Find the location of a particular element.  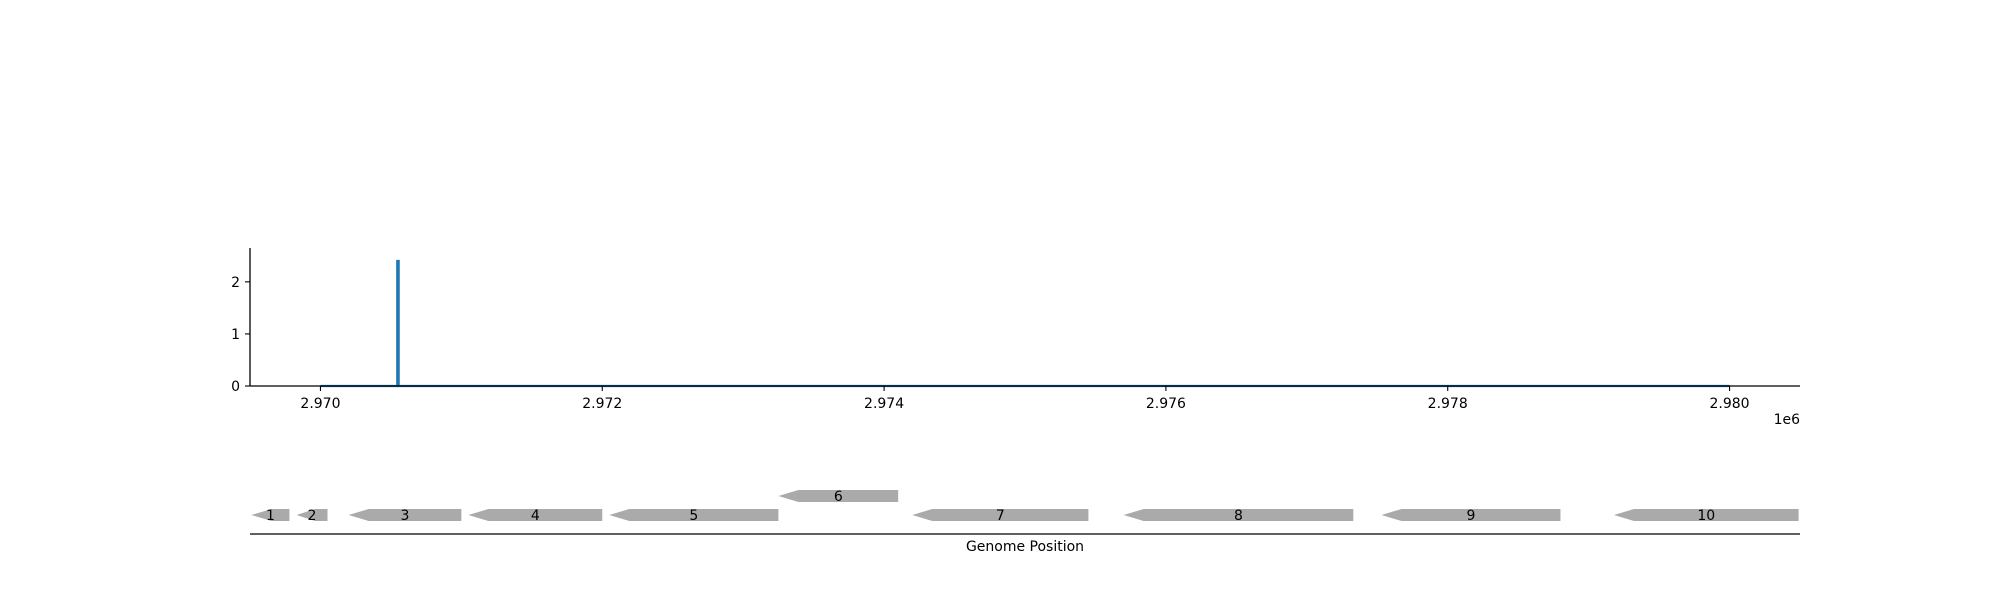

y-tick-label: 1 is located at coordinates (235, 335).